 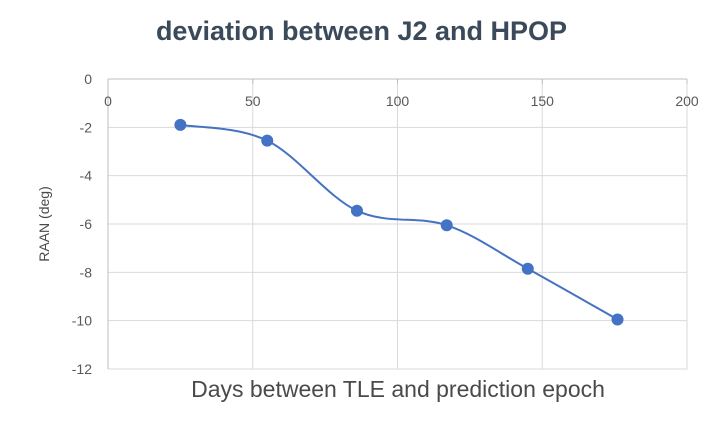 I want to click on x-tick-label: 150, so click(x=543, y=101).